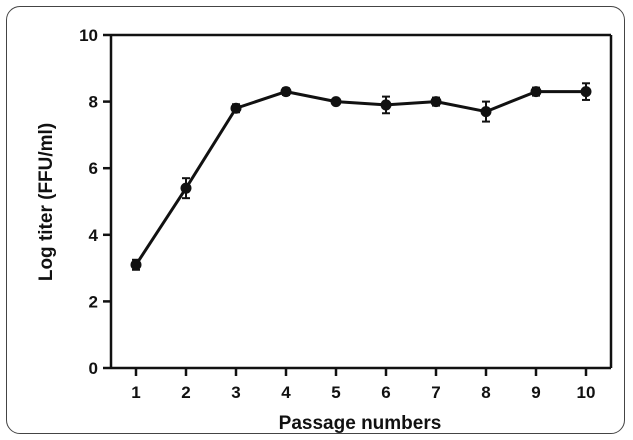 The width and height of the screenshot is (633, 440). I want to click on y-axis-title: Log titer (FFU/ml), so click(46, 202).